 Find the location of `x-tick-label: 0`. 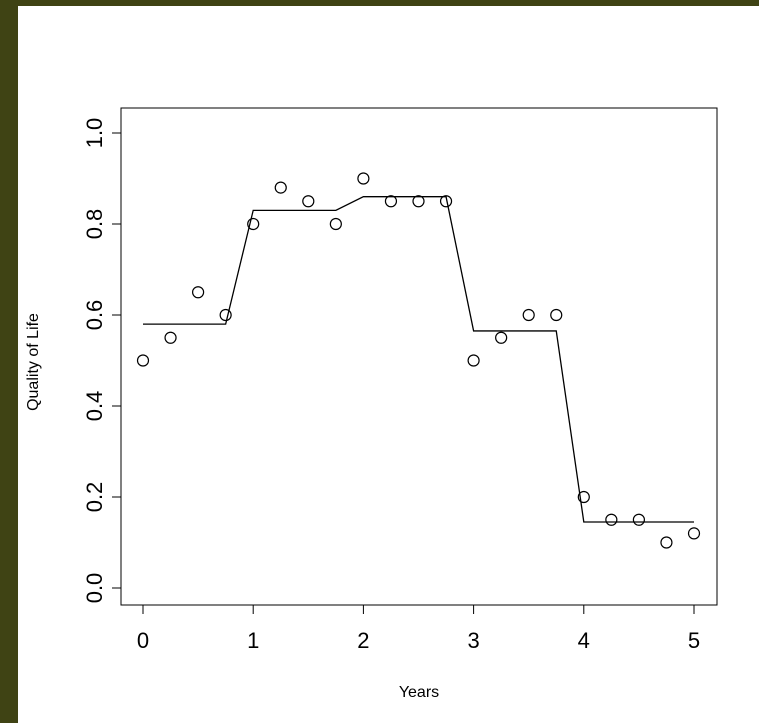

x-tick-label: 0 is located at coordinates (143, 640).